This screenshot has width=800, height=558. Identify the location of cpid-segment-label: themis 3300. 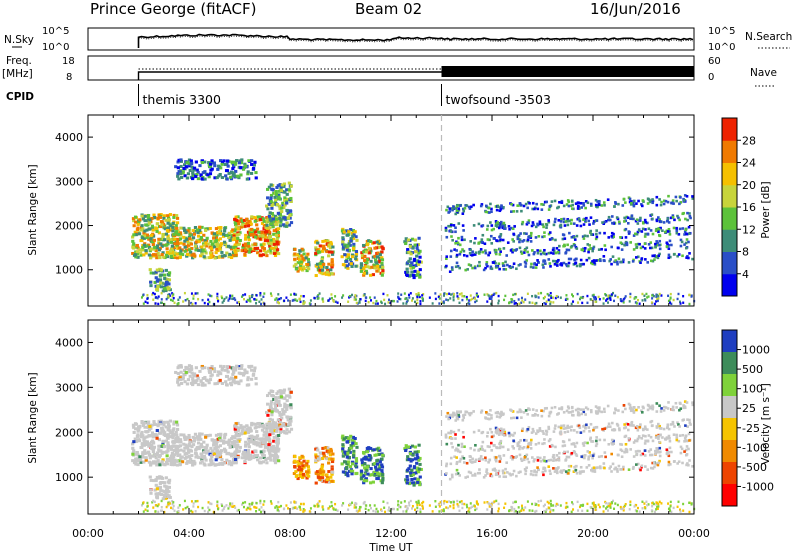
(182, 99).